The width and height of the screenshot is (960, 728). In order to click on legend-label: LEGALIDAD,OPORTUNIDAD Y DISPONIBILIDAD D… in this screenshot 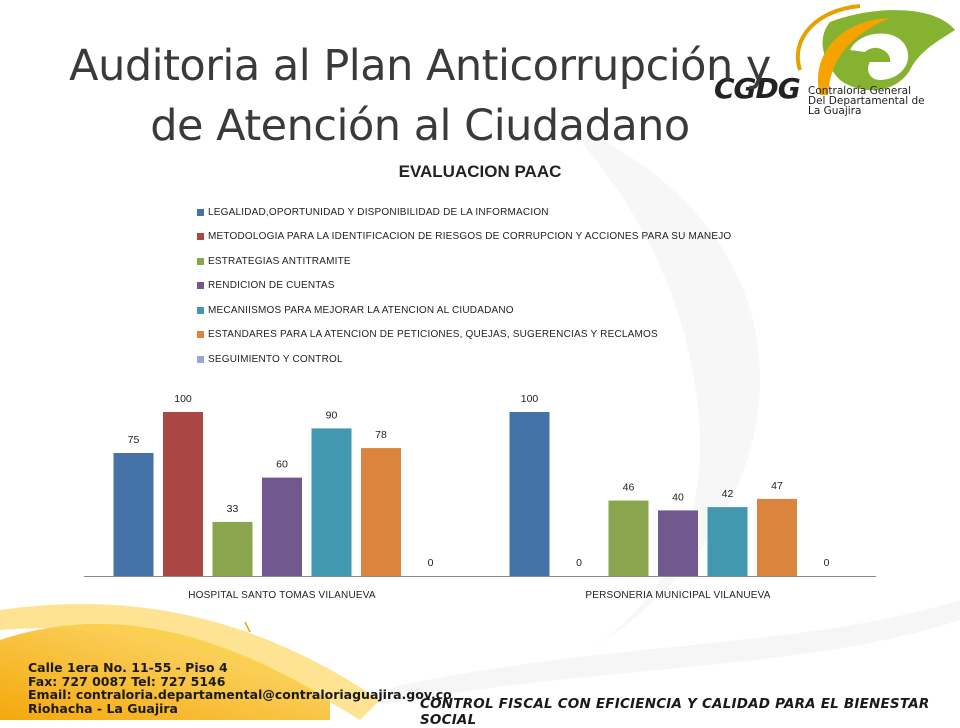, I will do `click(378, 212)`.